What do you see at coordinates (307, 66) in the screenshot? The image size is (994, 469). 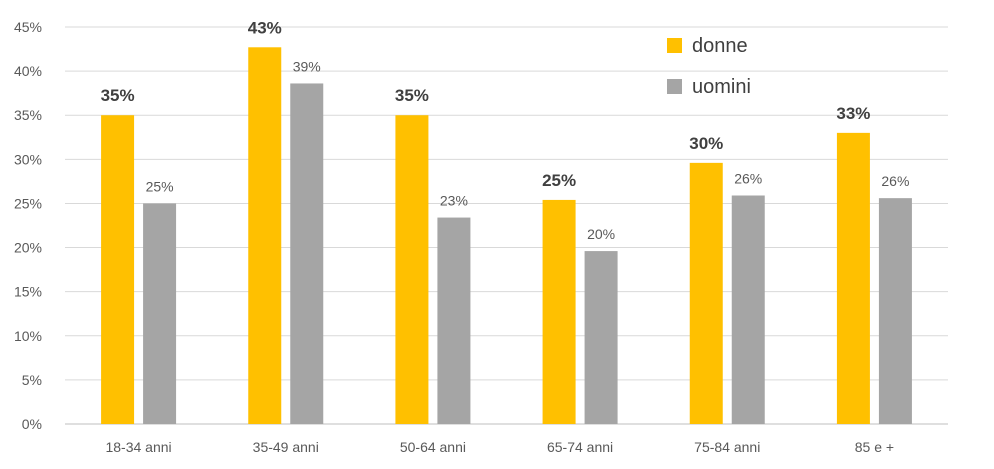 I see `data-label-uomini: 39%` at bounding box center [307, 66].